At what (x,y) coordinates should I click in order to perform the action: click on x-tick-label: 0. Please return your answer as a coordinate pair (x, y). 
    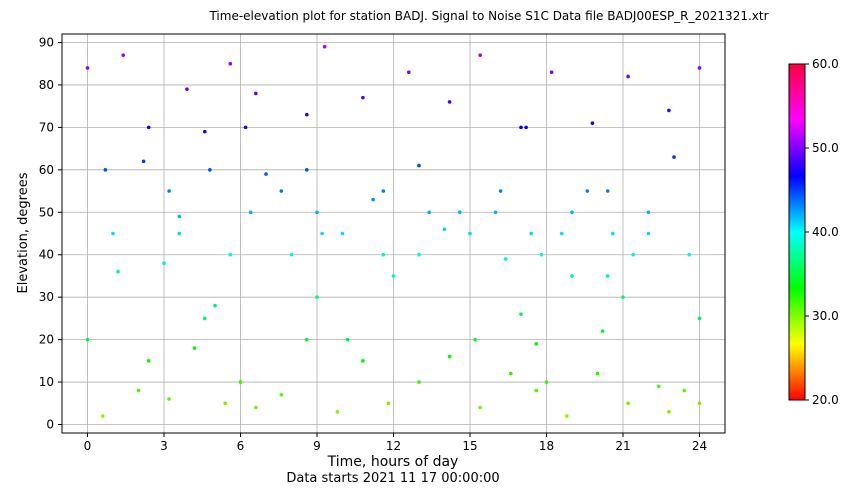
    Looking at the image, I should click on (88, 446).